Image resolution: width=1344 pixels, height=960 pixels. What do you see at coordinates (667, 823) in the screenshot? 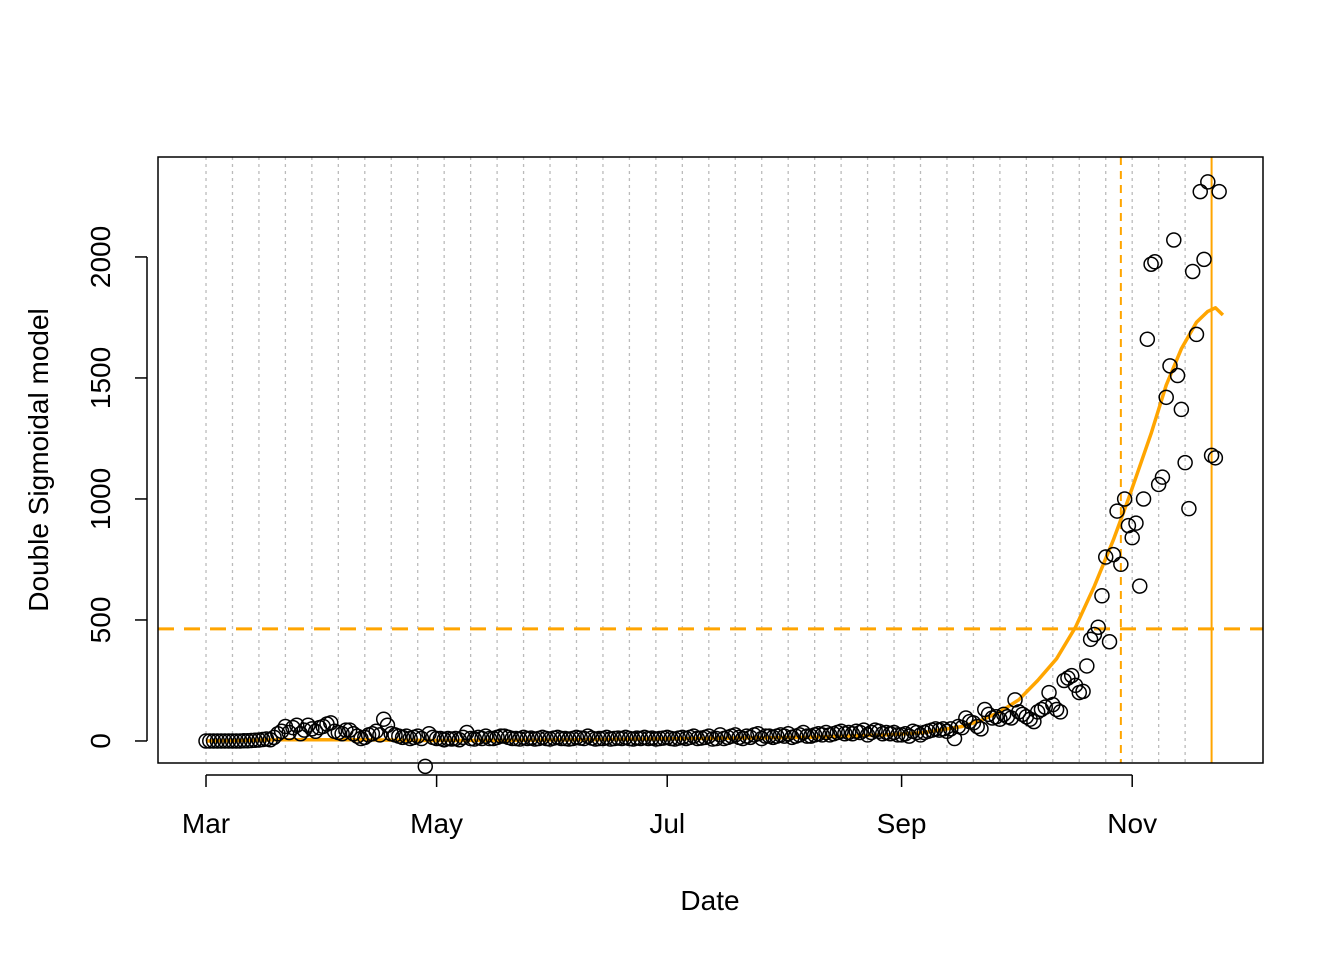
I see `x-tick-label: Jul` at bounding box center [667, 823].